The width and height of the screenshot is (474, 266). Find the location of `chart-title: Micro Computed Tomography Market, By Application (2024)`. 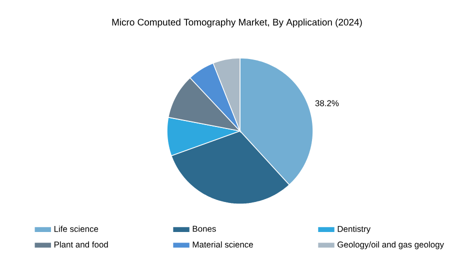

chart-title: Micro Computed Tomography Market, By Application (2024) is located at coordinates (237, 23).